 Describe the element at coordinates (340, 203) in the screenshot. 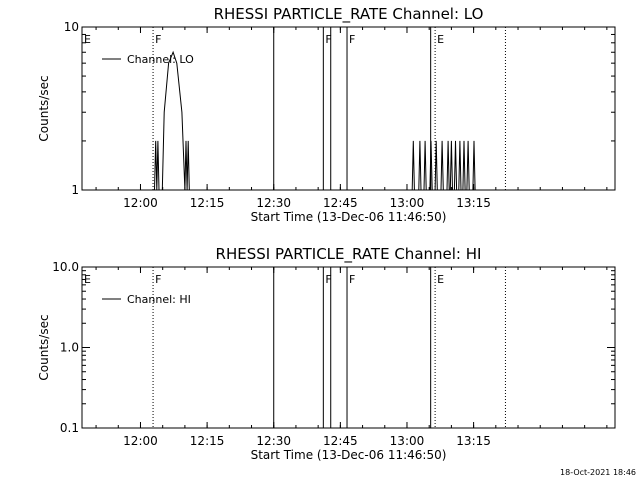

I see `lo-x-tick-label: 12:45` at that location.